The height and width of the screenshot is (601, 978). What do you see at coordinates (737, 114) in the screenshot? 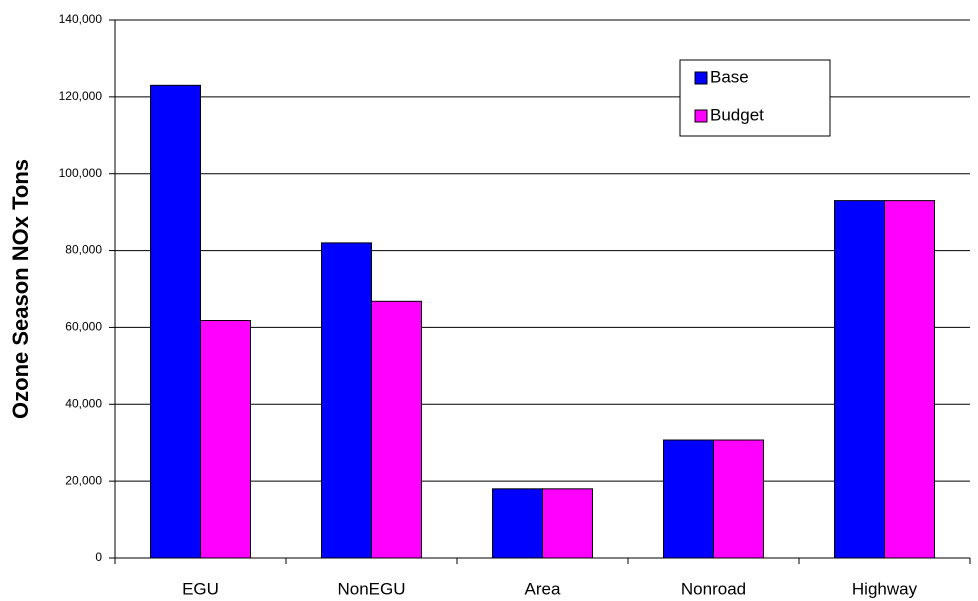
I see `legend-label: Budget` at bounding box center [737, 114].